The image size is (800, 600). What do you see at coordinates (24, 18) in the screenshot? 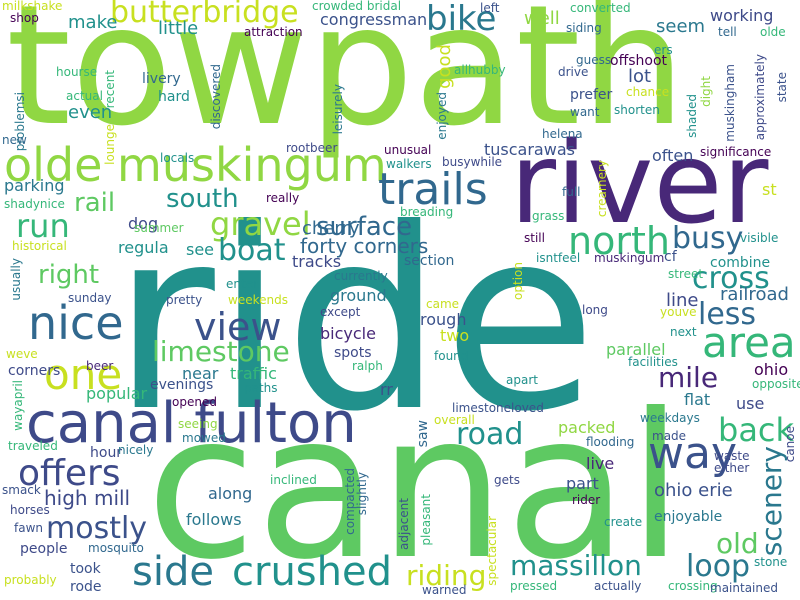
I see `word-shop: shop` at bounding box center [24, 18].